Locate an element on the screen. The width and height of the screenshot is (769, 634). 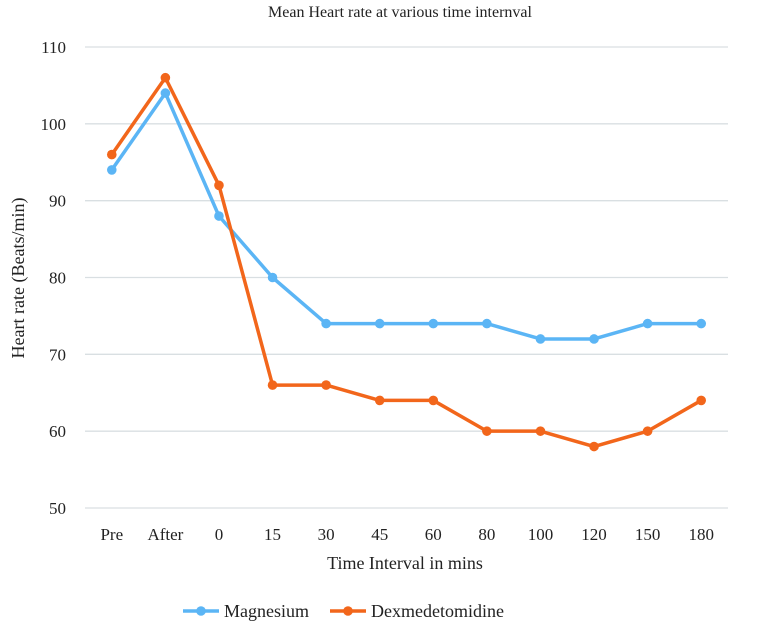
x-tick-label: 120 is located at coordinates (594, 534).